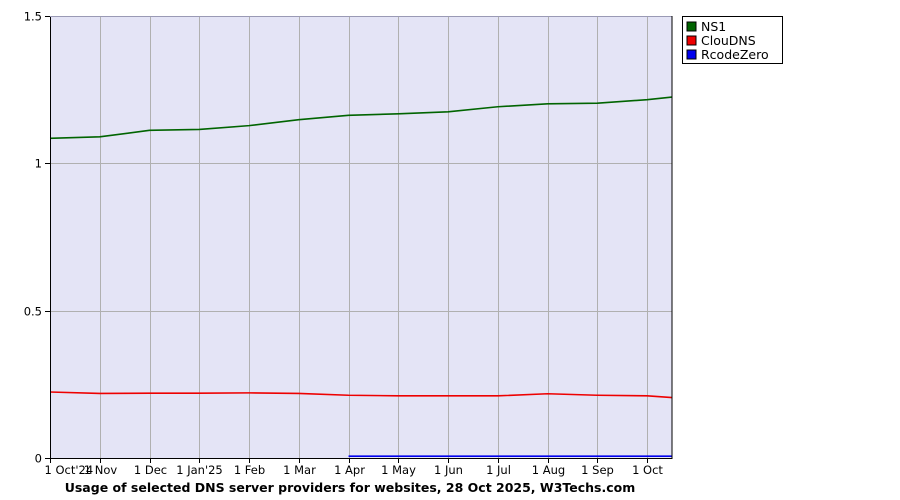 The image size is (900, 500). I want to click on legend-label-rcodezero: RcodeZero, so click(735, 54).